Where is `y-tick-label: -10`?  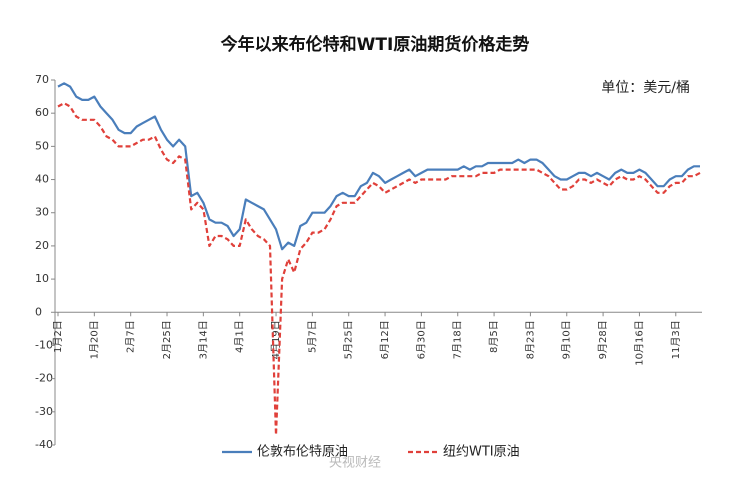 y-tick-label: -10 is located at coordinates (44, 344).